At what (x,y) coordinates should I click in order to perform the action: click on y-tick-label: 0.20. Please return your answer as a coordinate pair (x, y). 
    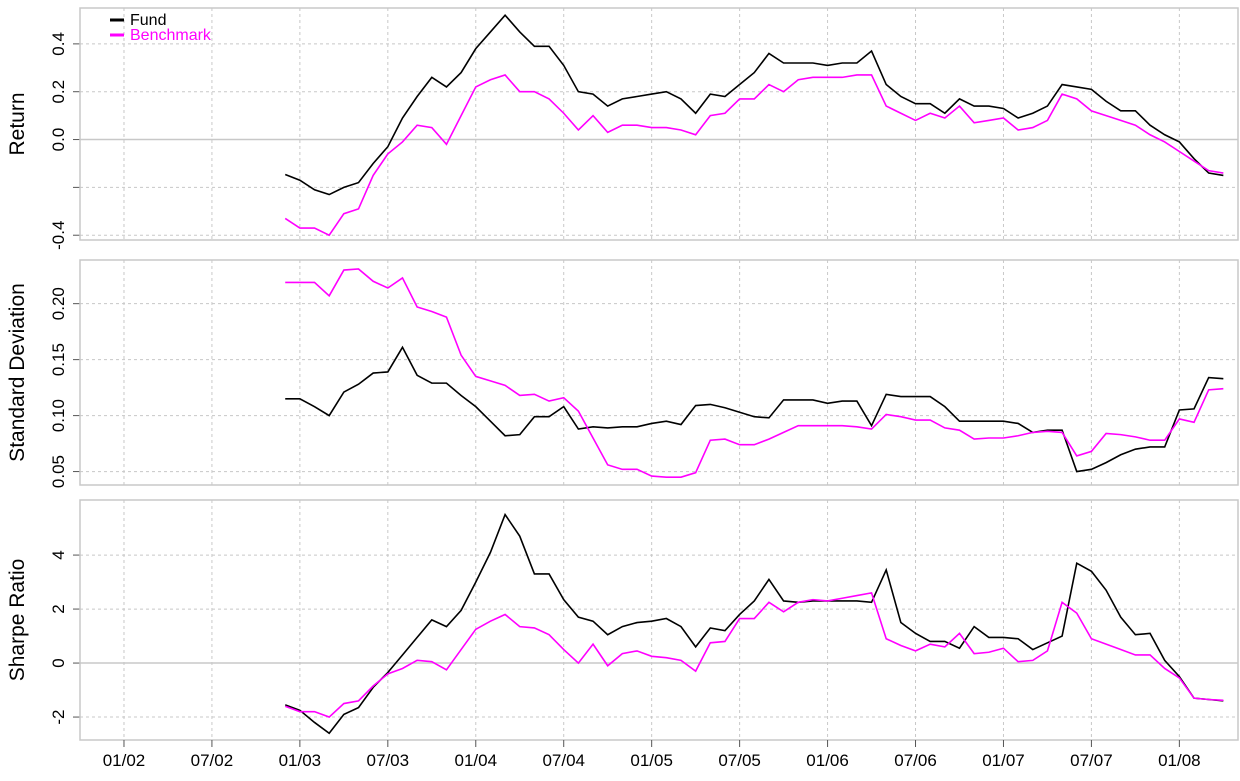
    Looking at the image, I should click on (58, 303).